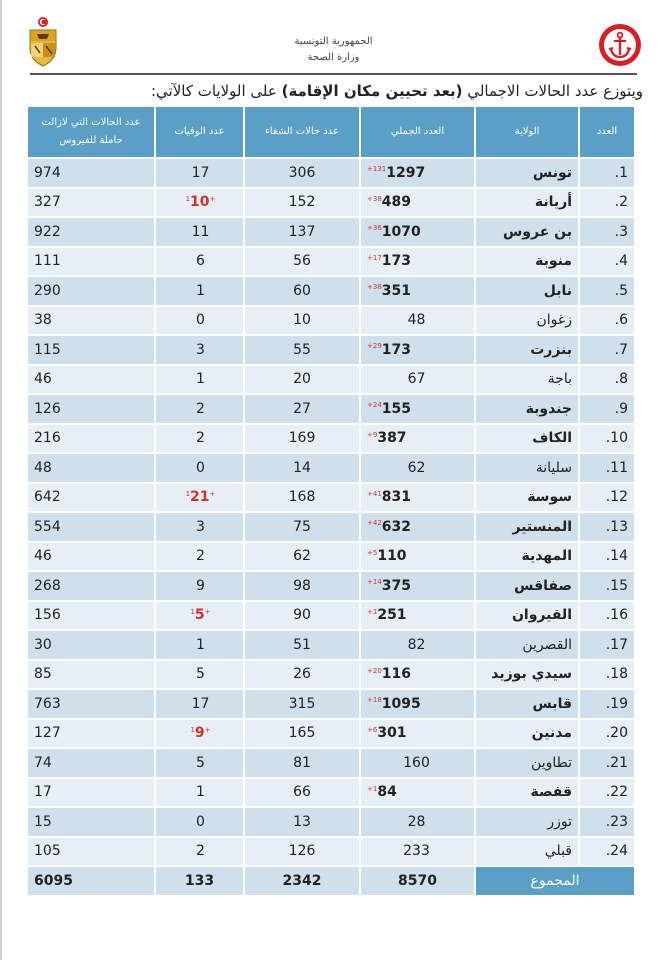  Describe the element at coordinates (606, 172) in the screenshot. I see `row-index: 1.` at that location.